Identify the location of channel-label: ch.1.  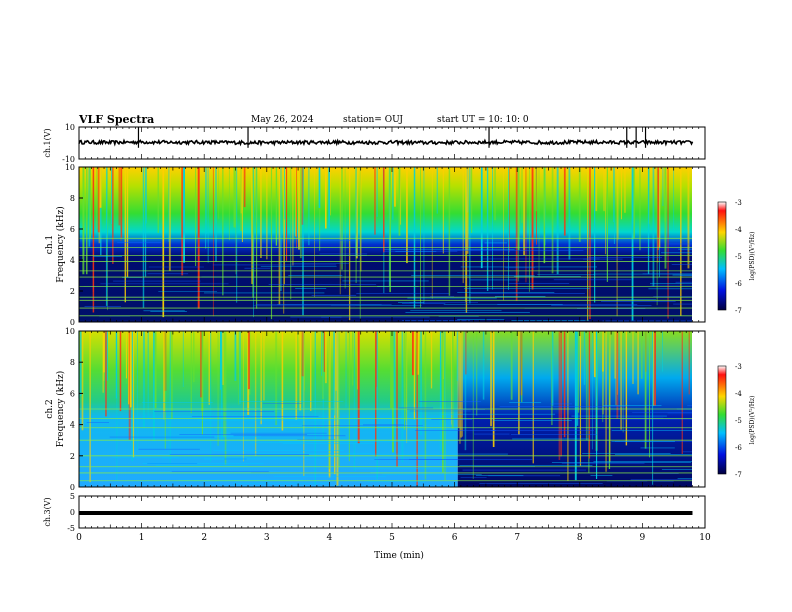
(50, 244).